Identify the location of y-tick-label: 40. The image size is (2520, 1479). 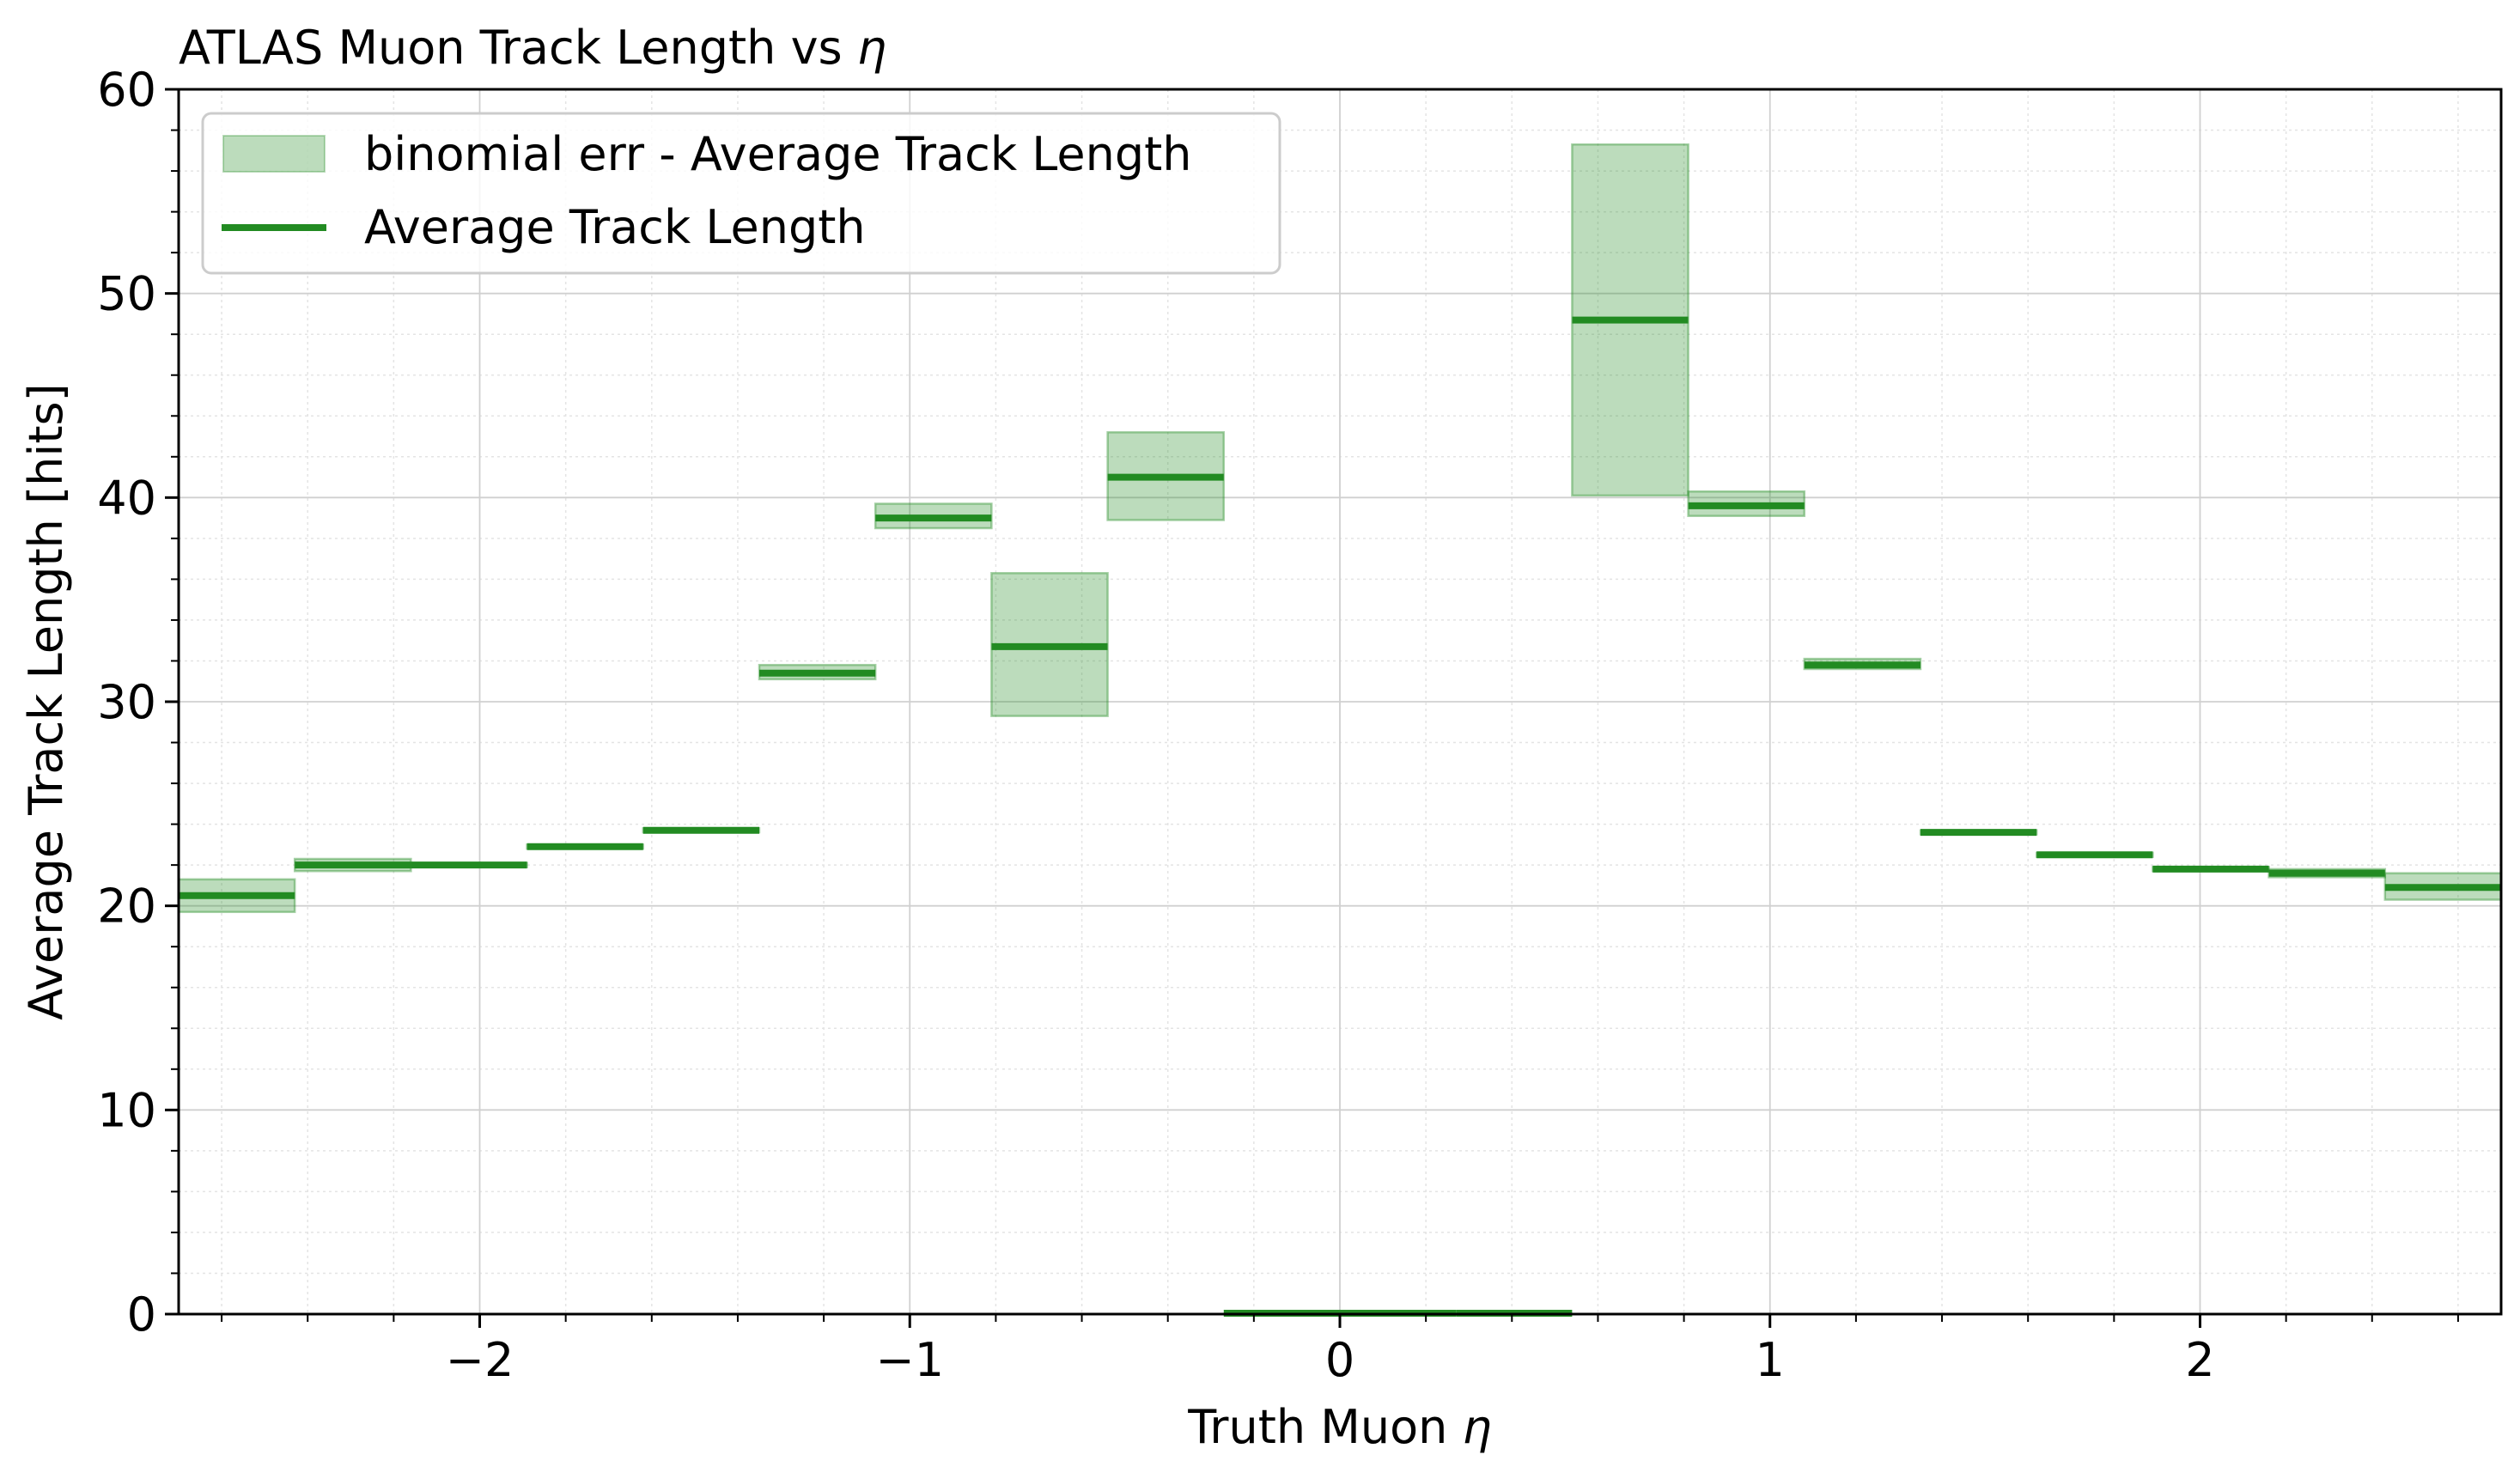
(127, 498).